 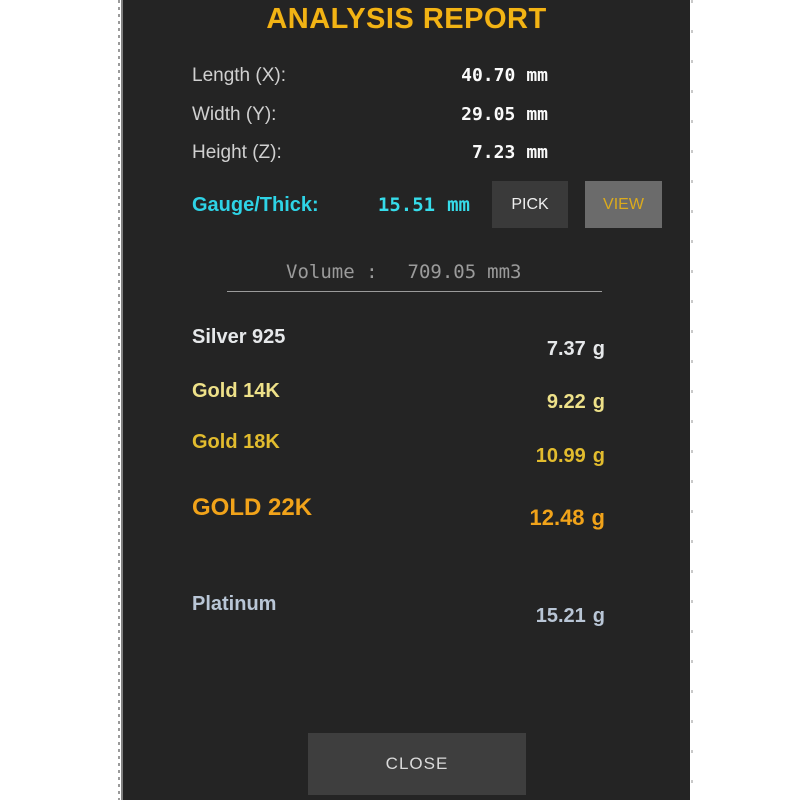 What do you see at coordinates (398, 343) in the screenshot?
I see `metal-row-silver-925: Silver 925 7.37 g` at bounding box center [398, 343].